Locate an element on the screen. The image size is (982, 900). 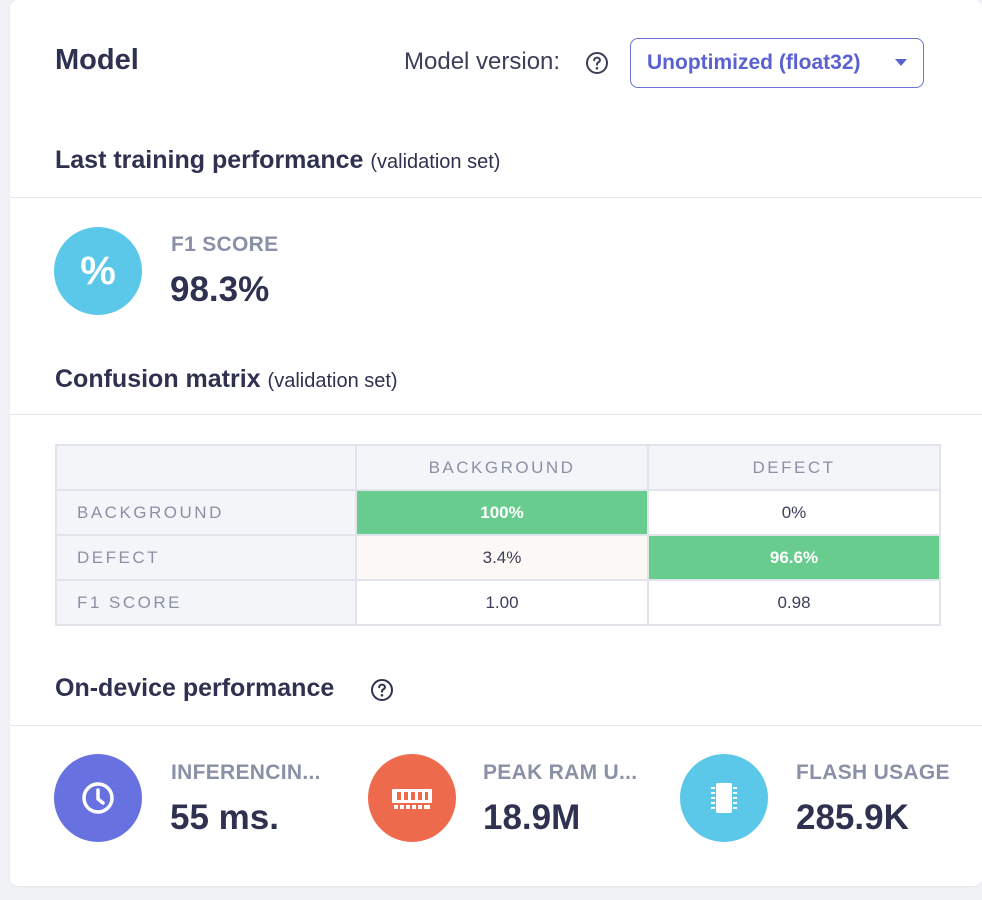
confusion-title-text: Confusion matrix is located at coordinates (158, 379).